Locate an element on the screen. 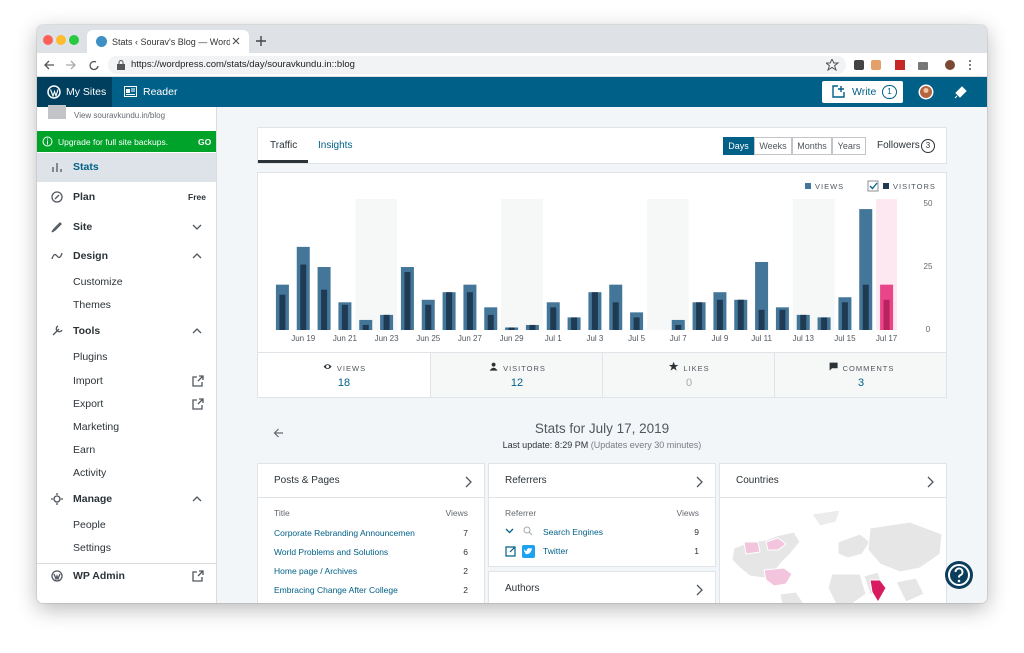 This screenshot has height=653, width=1024. minimize-button is located at coordinates (61, 40).